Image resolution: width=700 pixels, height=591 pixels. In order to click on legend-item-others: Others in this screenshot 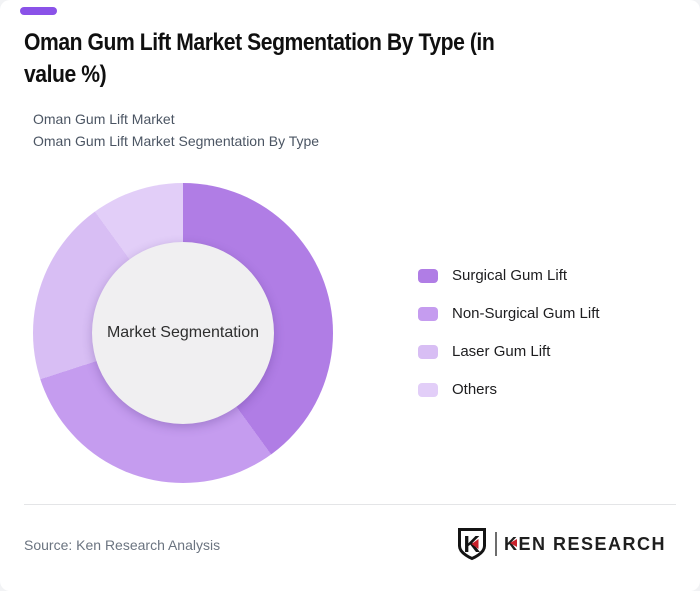, I will do `click(509, 390)`.